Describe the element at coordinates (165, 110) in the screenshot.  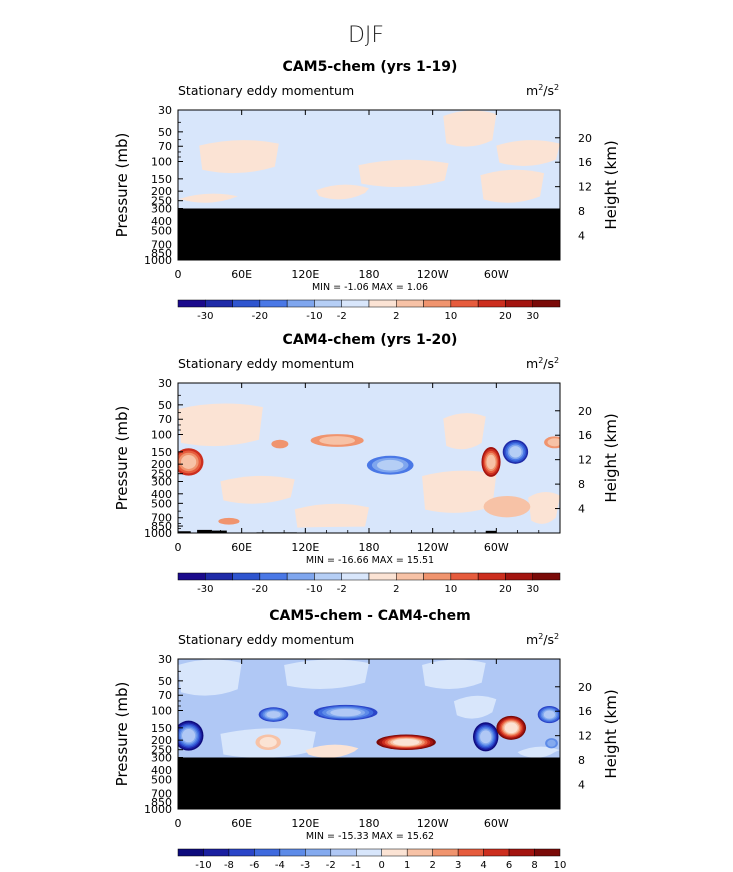
I see `y-tick-label: 30` at that location.